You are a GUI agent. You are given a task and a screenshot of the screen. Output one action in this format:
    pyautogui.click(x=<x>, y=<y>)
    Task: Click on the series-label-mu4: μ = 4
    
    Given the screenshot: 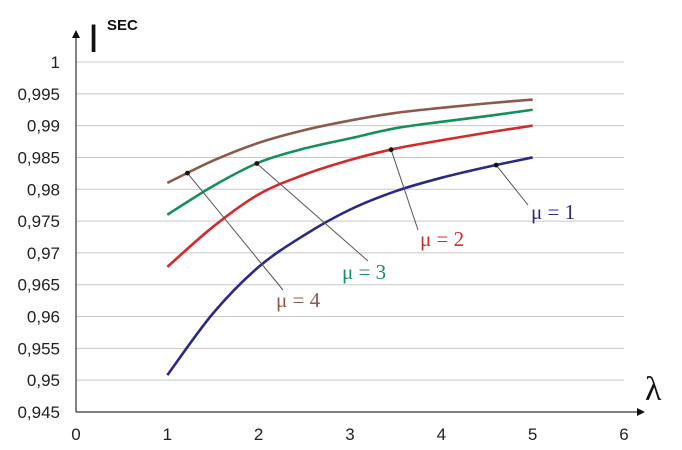 What is the action you would take?
    pyautogui.click(x=298, y=300)
    